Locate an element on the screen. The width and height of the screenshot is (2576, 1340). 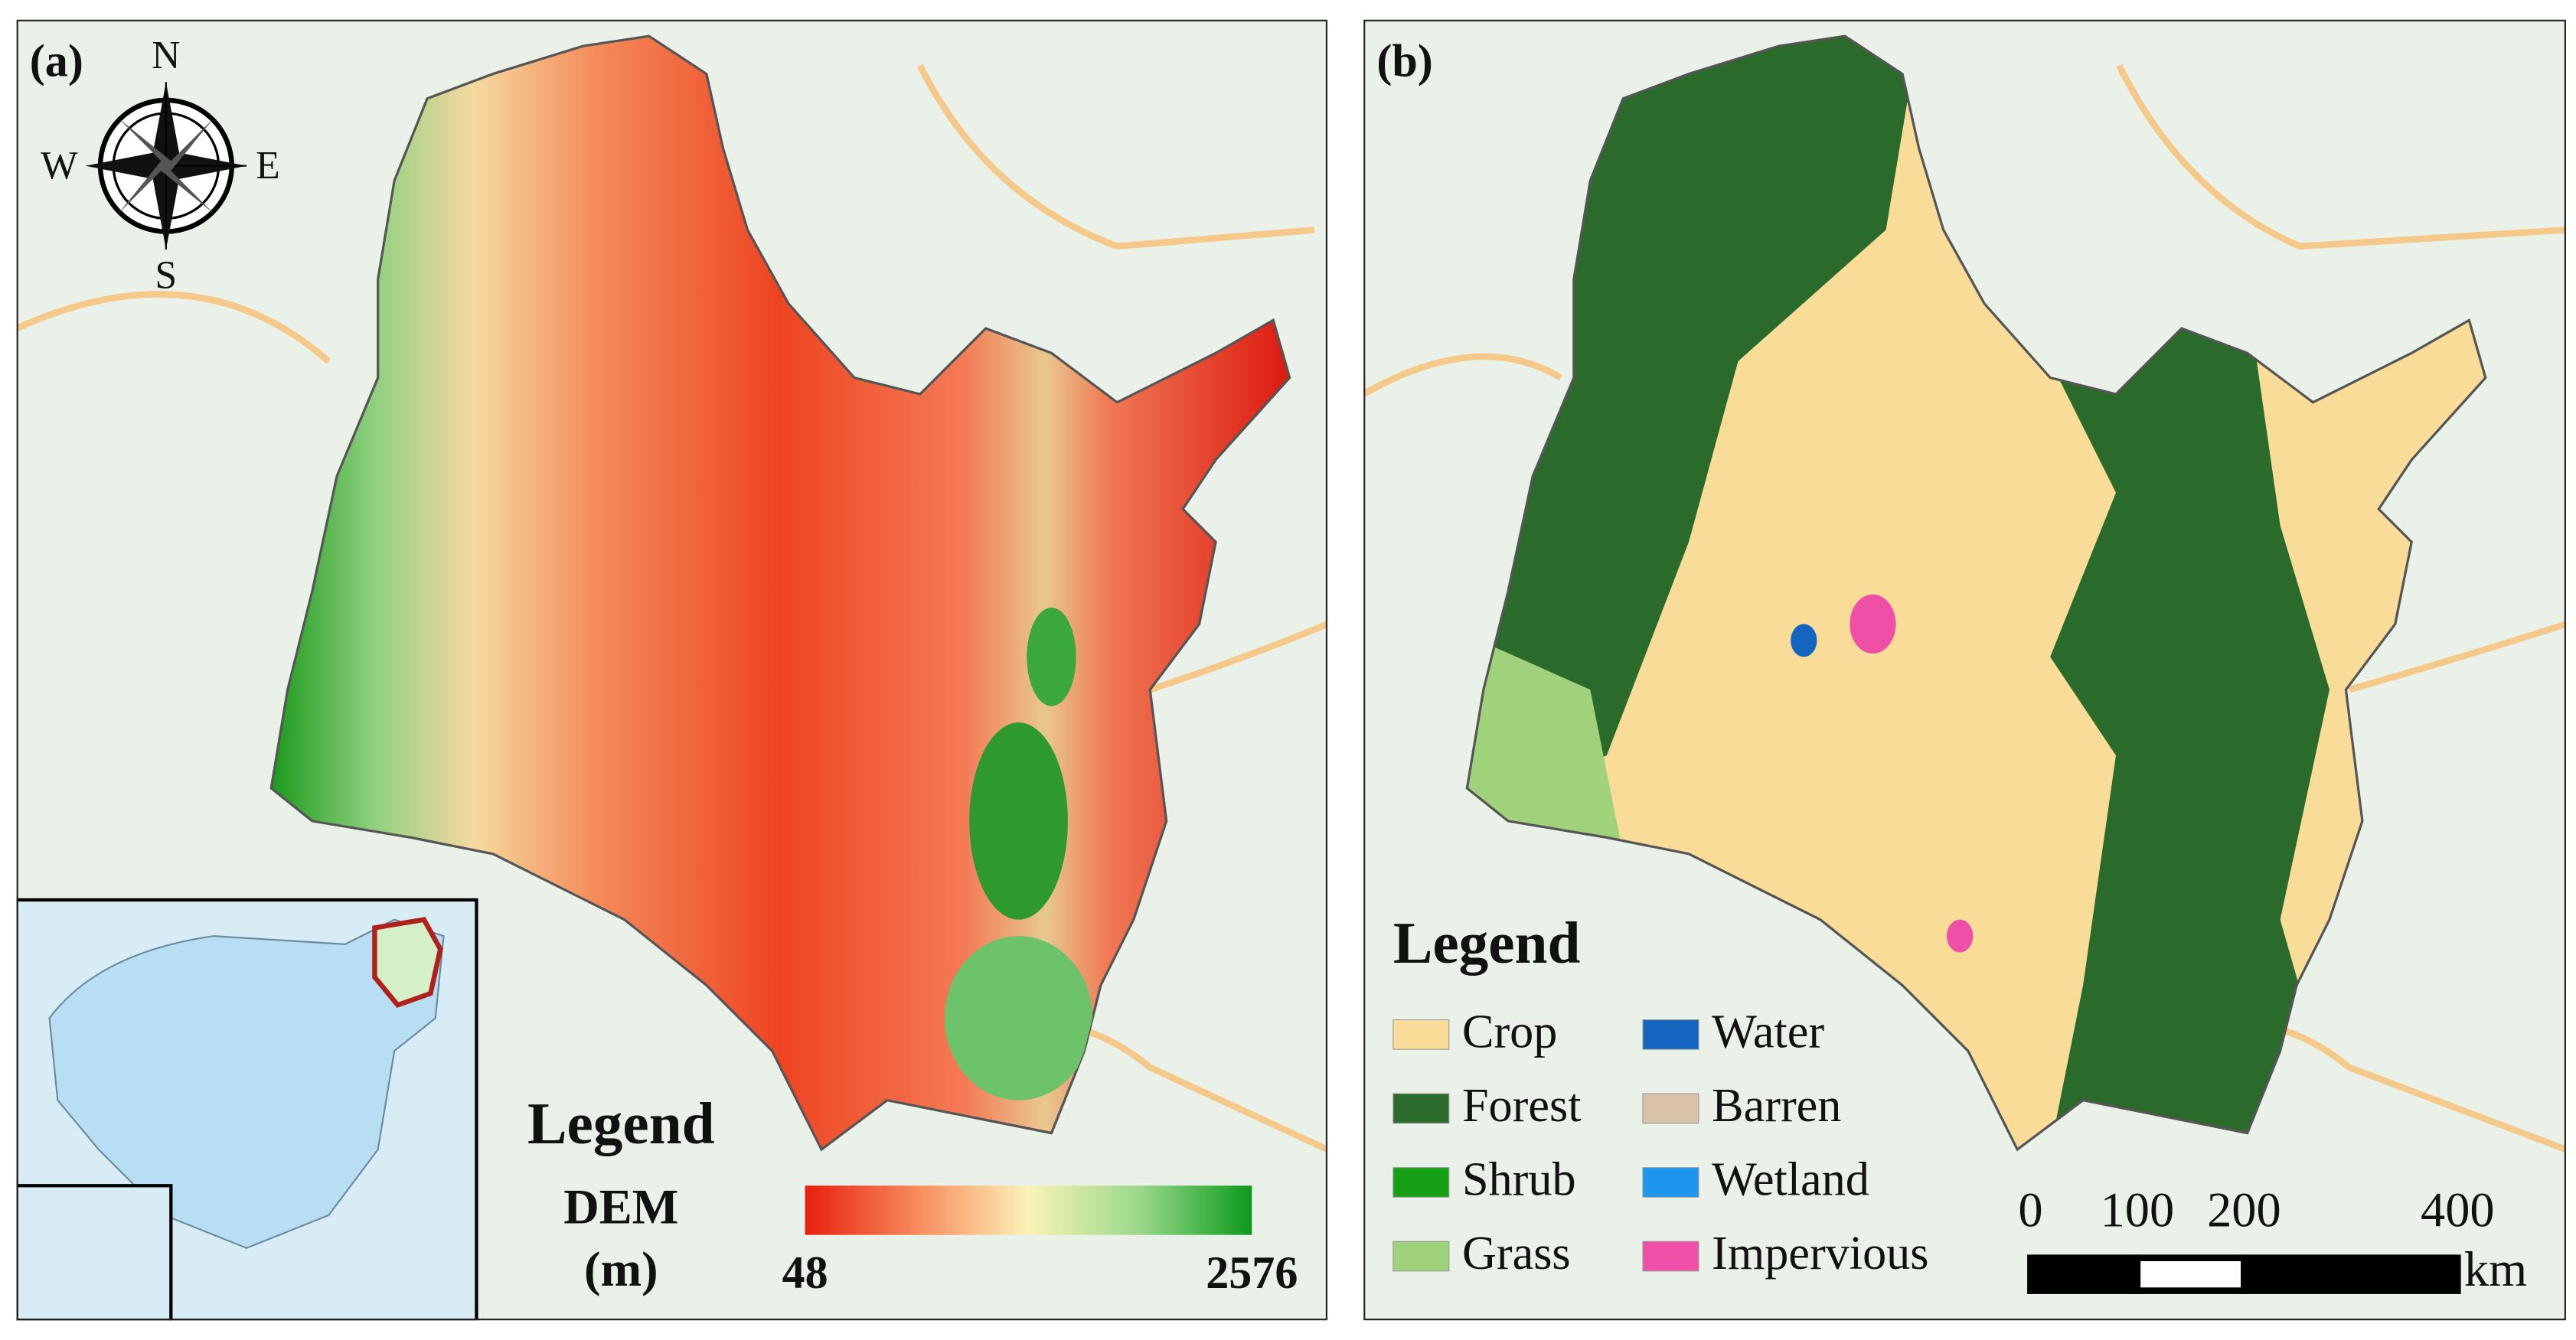
legend-label: Impervious is located at coordinates (1820, 1254).